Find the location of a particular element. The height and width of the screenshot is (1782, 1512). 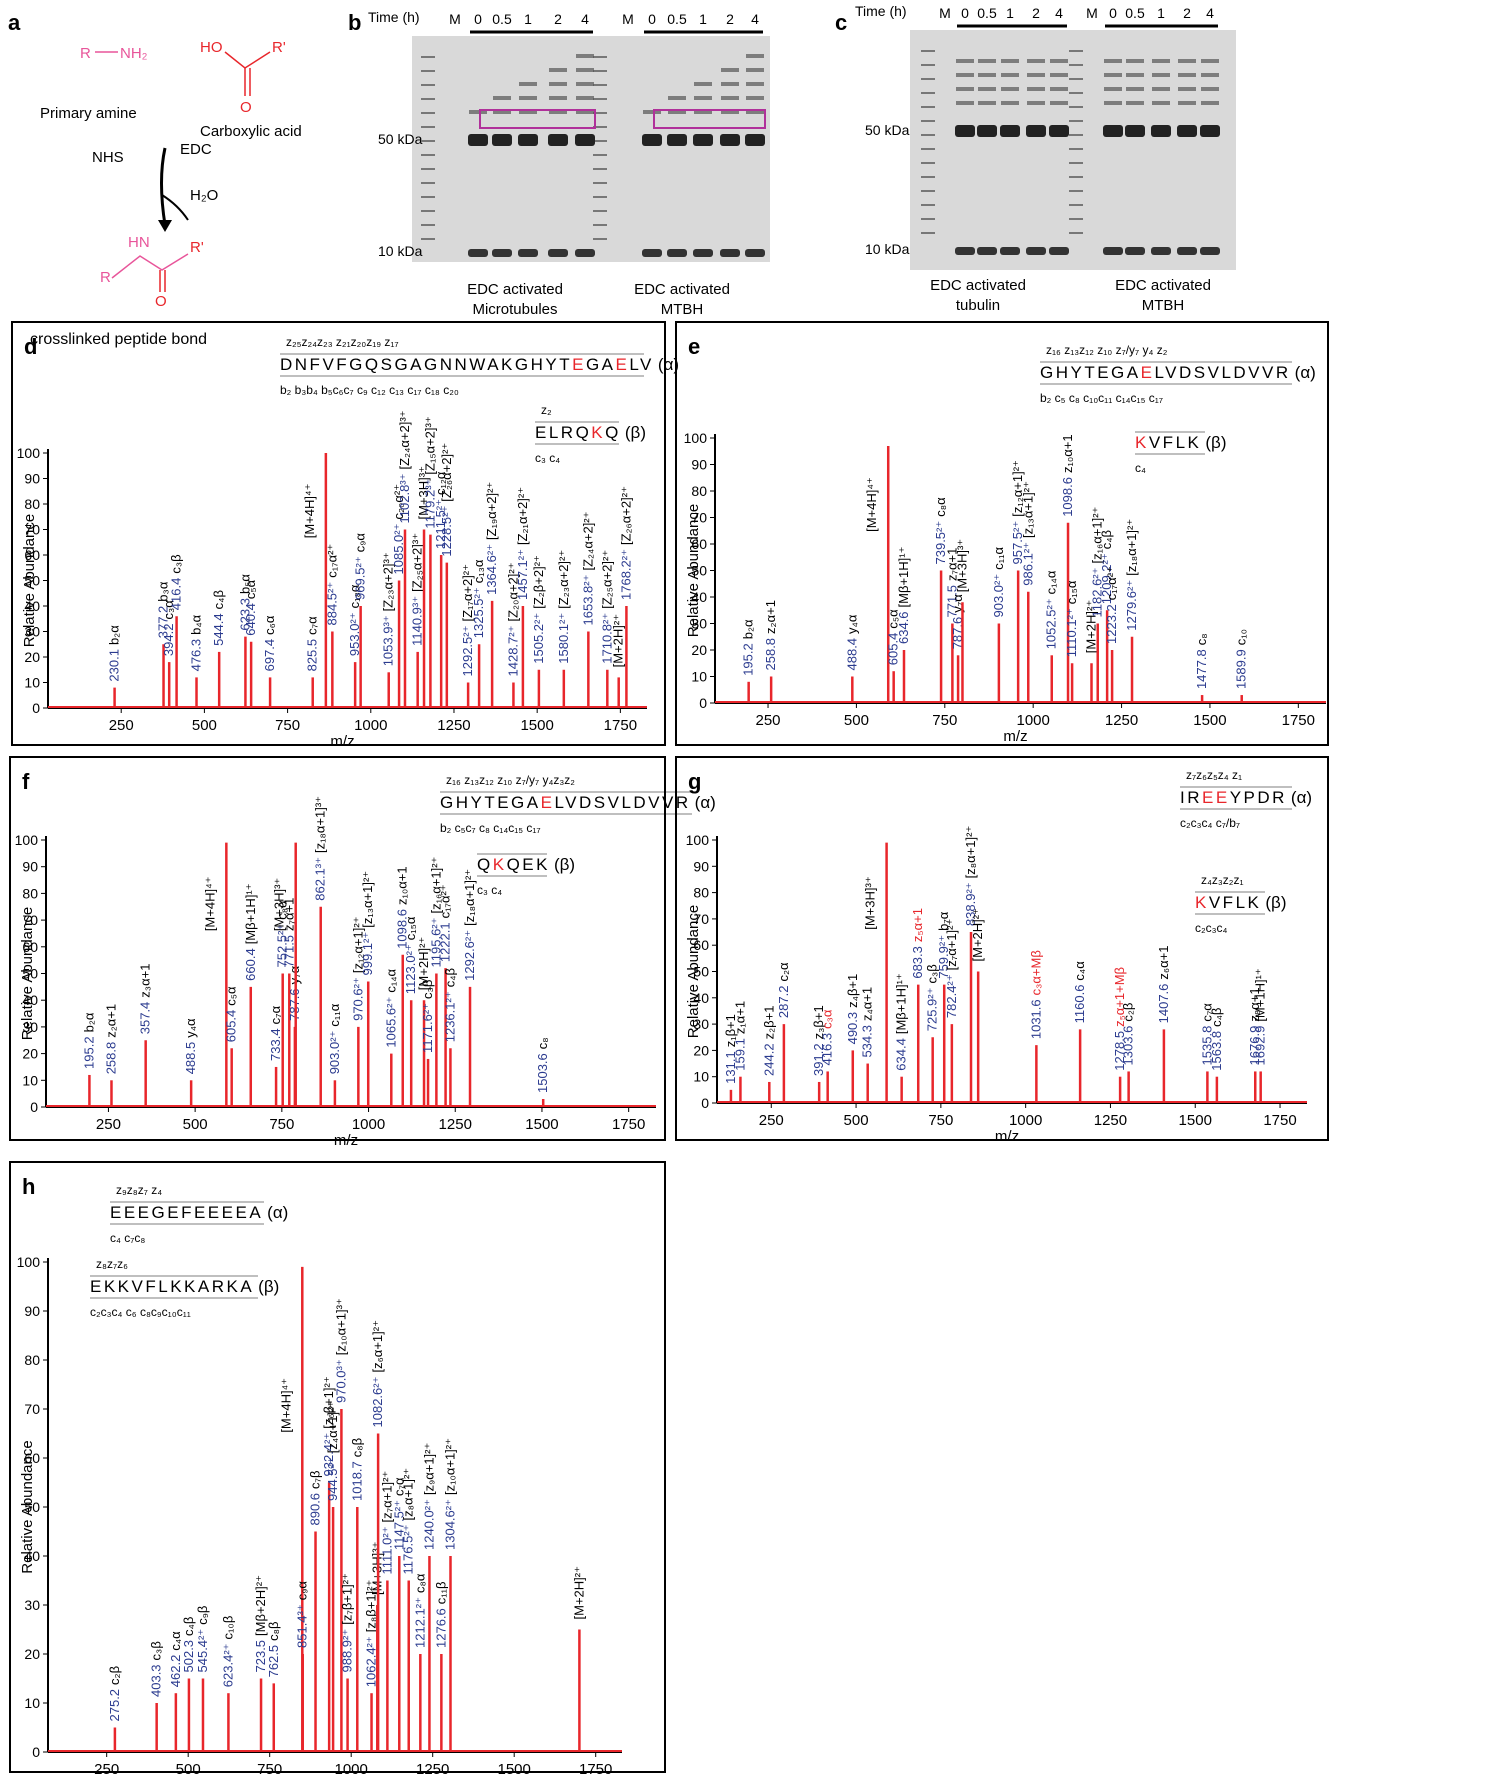

peak-label: 258.8 z₂α+1 is located at coordinates (770, 635).